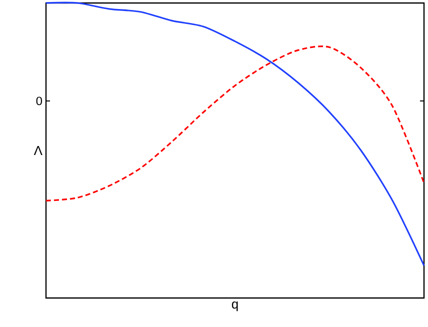 This screenshot has width=428, height=327. I want to click on x-axis-title: q, so click(235, 307).